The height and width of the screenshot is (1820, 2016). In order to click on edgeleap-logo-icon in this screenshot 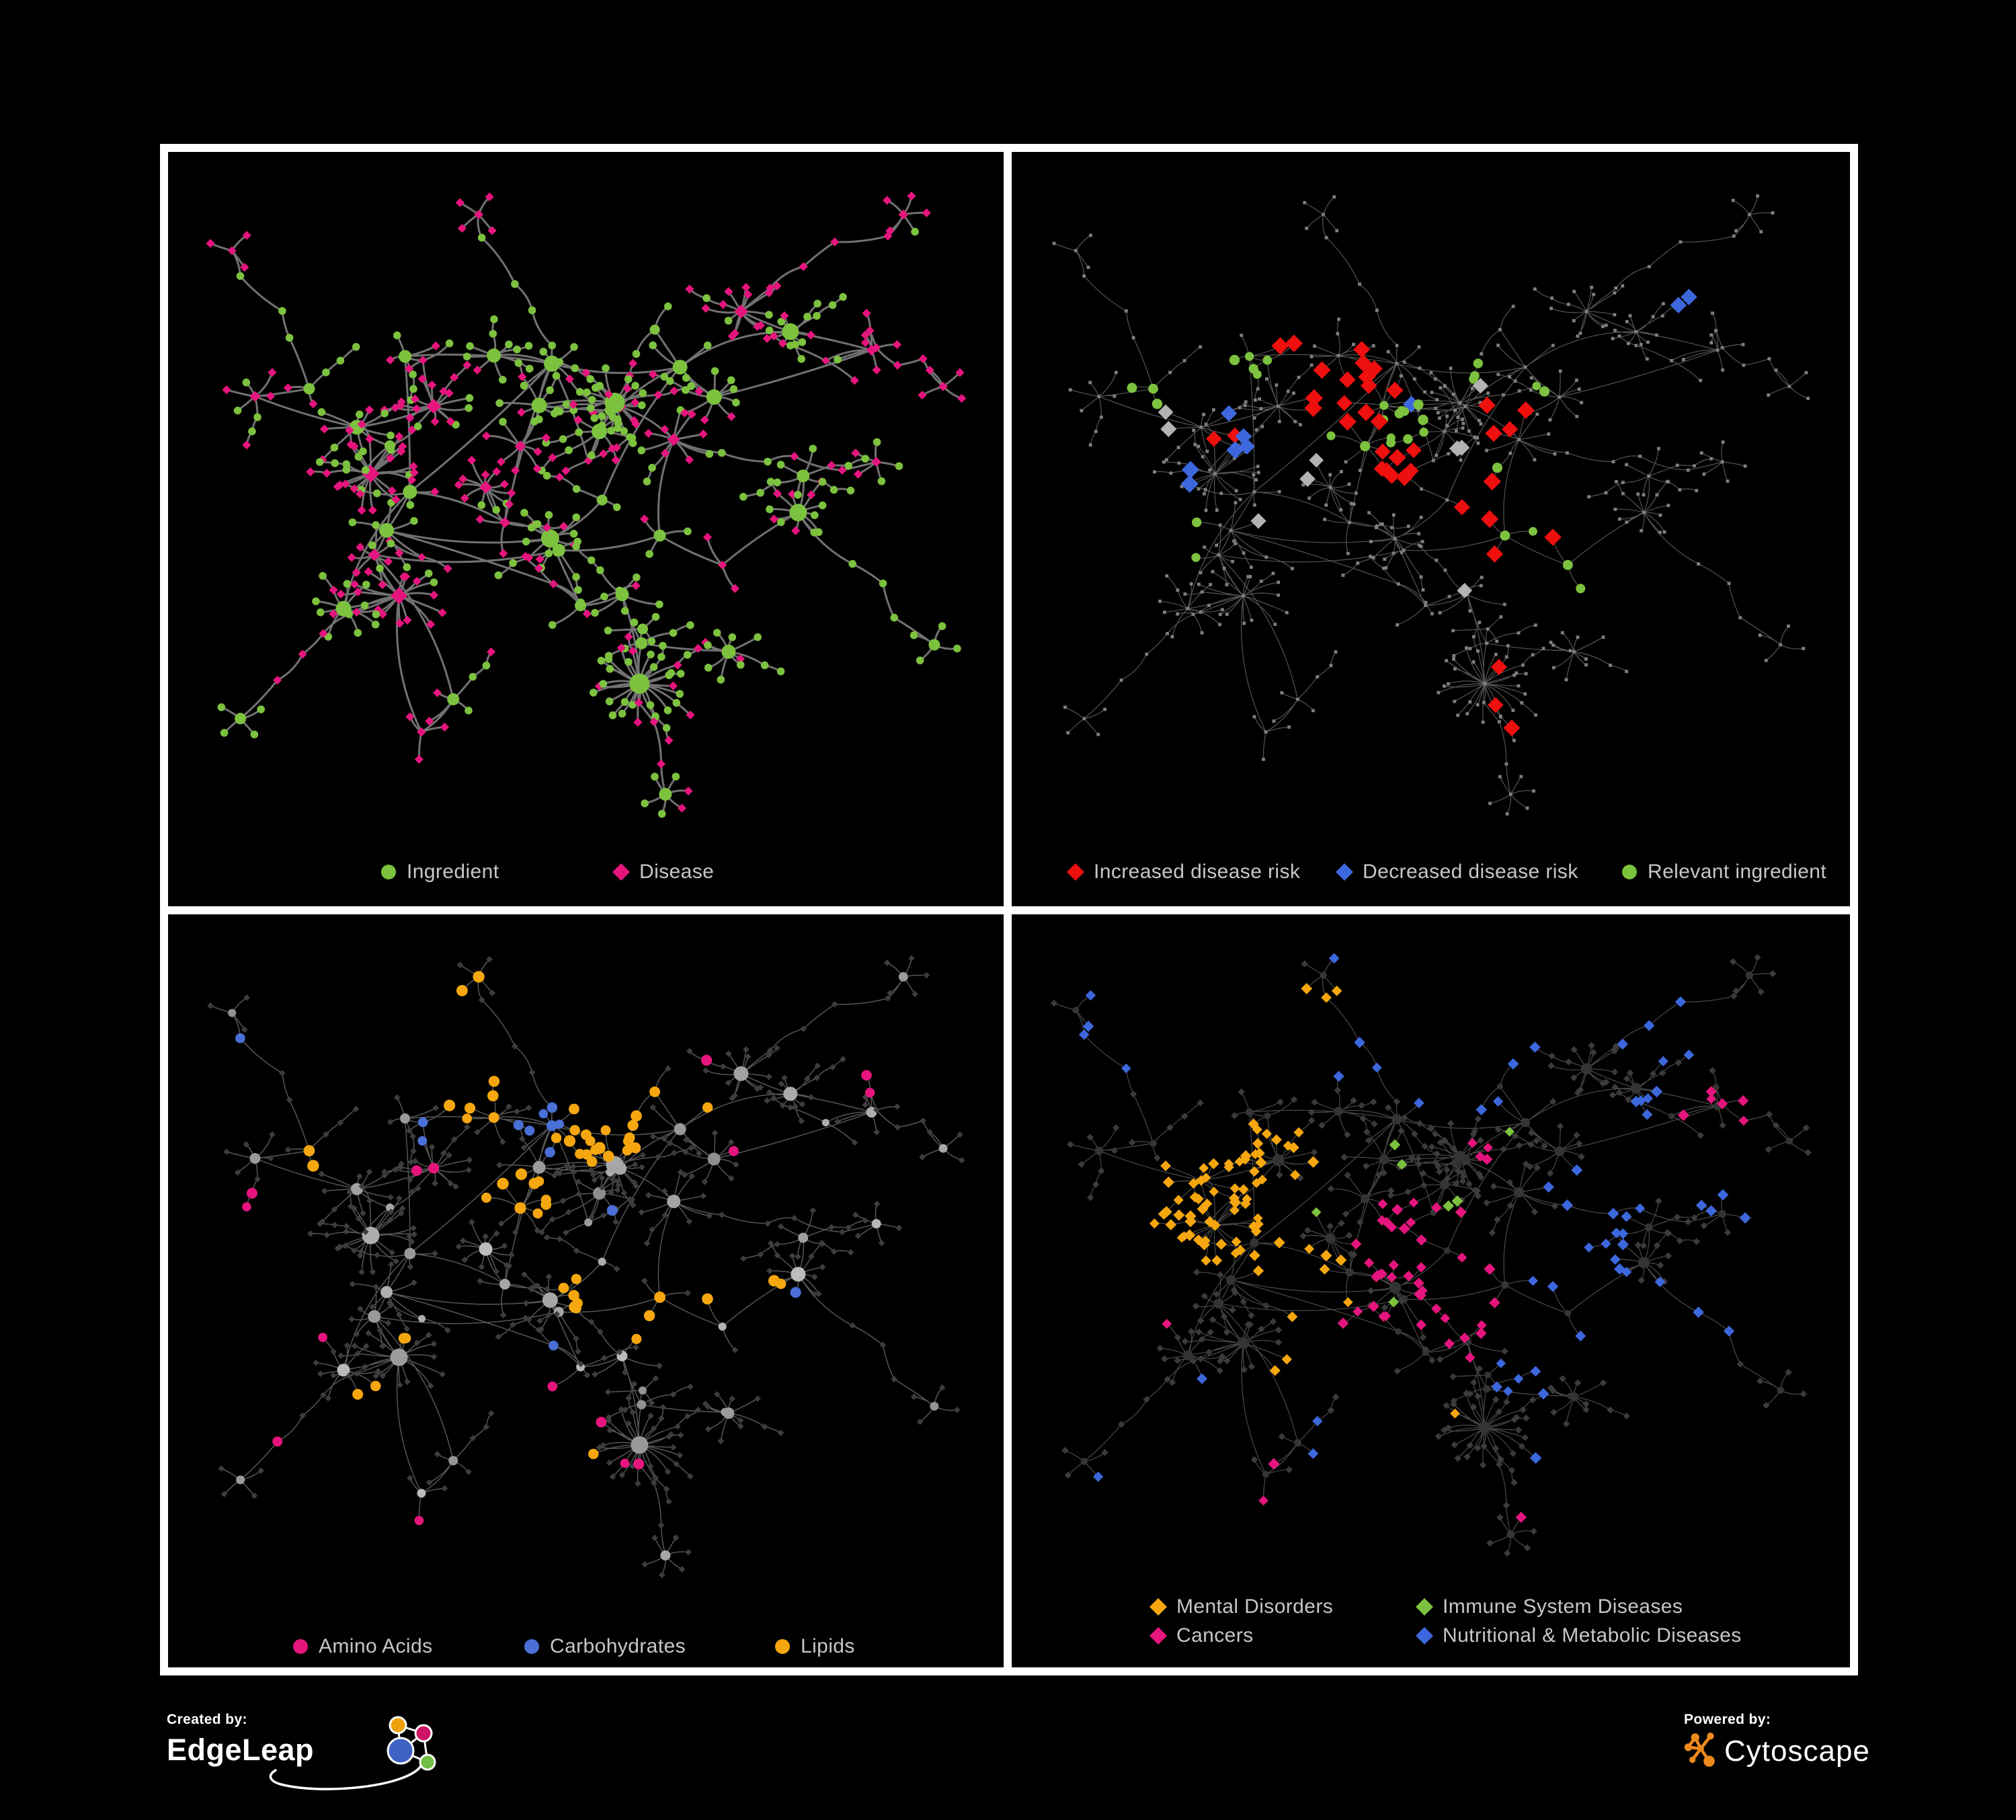, I will do `click(352, 1753)`.